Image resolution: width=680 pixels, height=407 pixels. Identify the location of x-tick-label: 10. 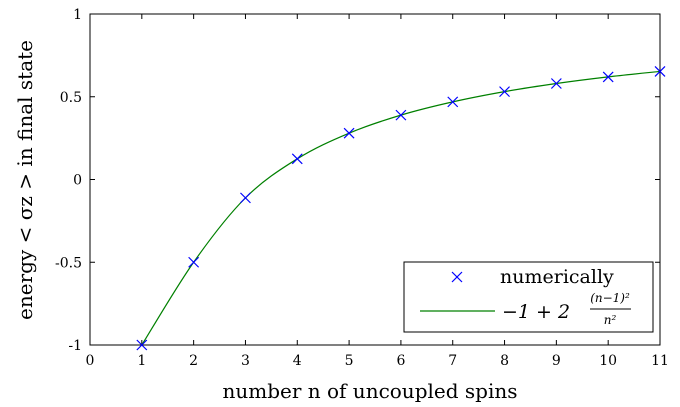
(608, 361).